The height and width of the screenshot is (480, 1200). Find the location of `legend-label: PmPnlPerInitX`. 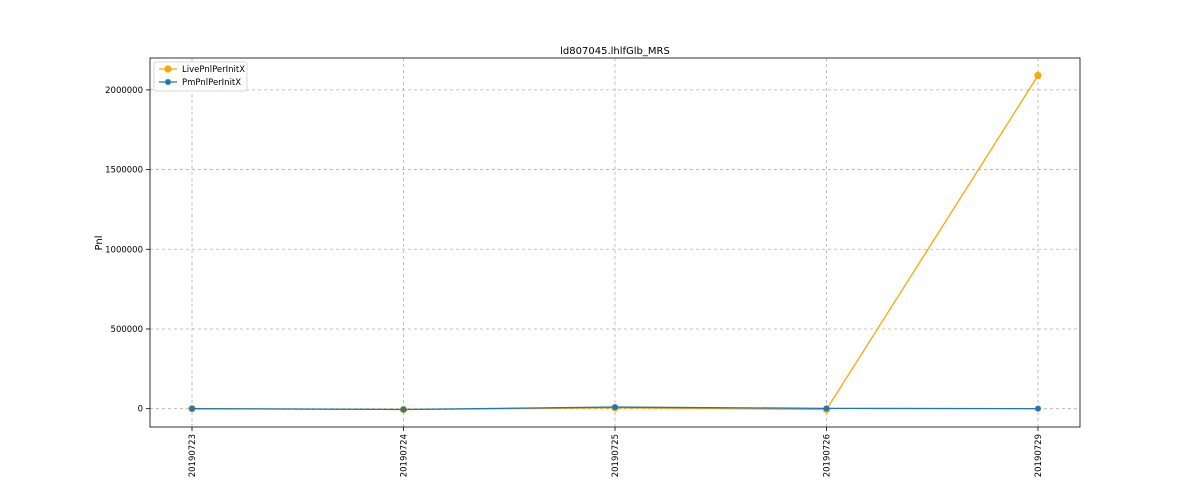

legend-label: PmPnlPerInitX is located at coordinates (211, 83).